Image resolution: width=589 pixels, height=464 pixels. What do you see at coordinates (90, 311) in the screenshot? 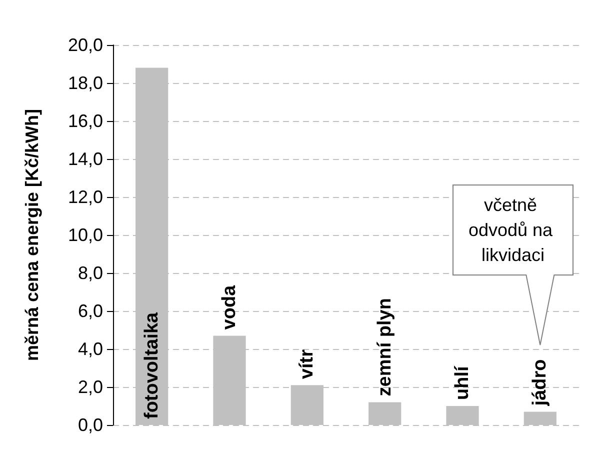
I see `y-tick-label: 6,0` at bounding box center [90, 311].